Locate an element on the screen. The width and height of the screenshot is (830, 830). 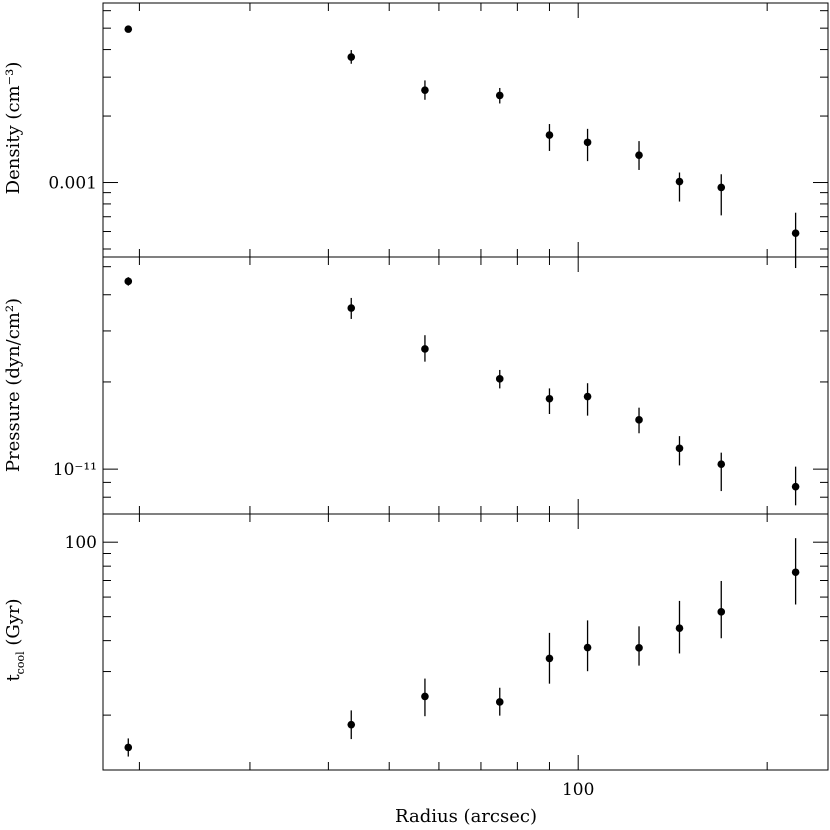
density-y-axis-label: Density (cm⁻³) is located at coordinates (13, 128).